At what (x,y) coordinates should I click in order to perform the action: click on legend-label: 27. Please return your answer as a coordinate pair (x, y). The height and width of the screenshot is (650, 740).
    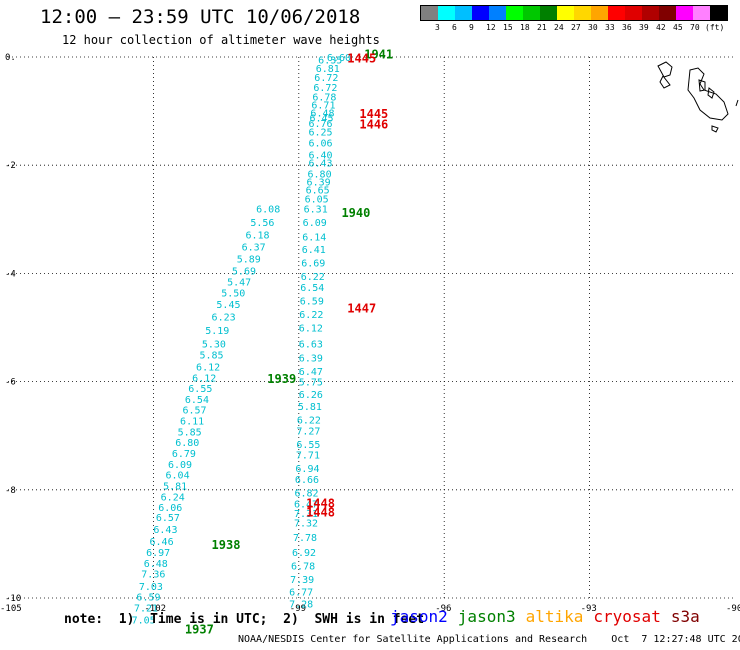
    Looking at the image, I should click on (576, 27).